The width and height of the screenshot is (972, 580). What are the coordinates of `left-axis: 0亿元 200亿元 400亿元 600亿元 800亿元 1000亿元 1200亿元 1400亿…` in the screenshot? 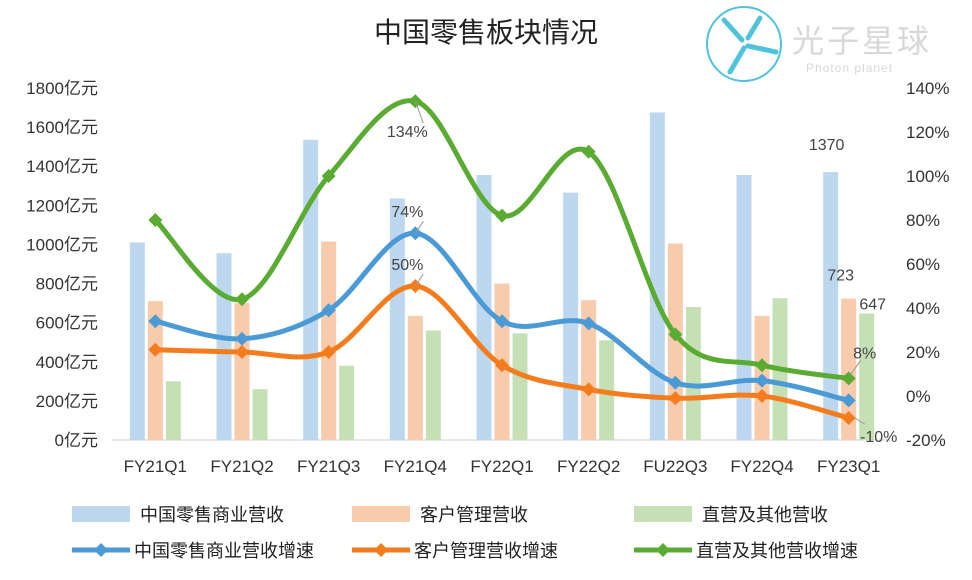 It's located at (62, 264).